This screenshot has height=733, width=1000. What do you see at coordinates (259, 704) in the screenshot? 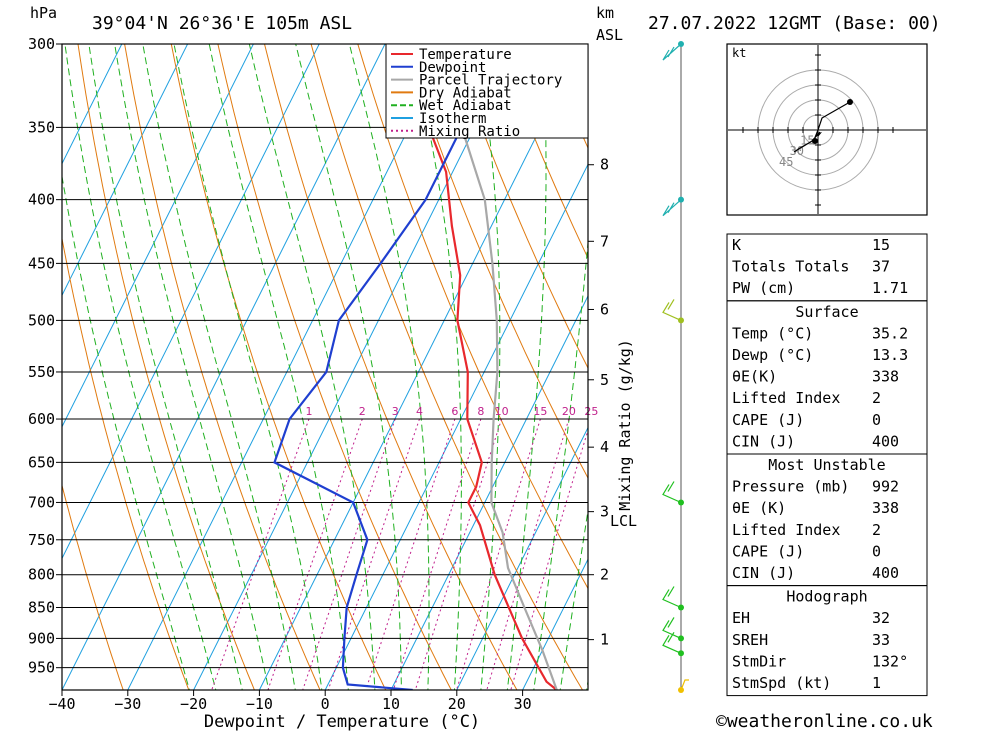
I see `x-tick-label: −10` at bounding box center [259, 704].